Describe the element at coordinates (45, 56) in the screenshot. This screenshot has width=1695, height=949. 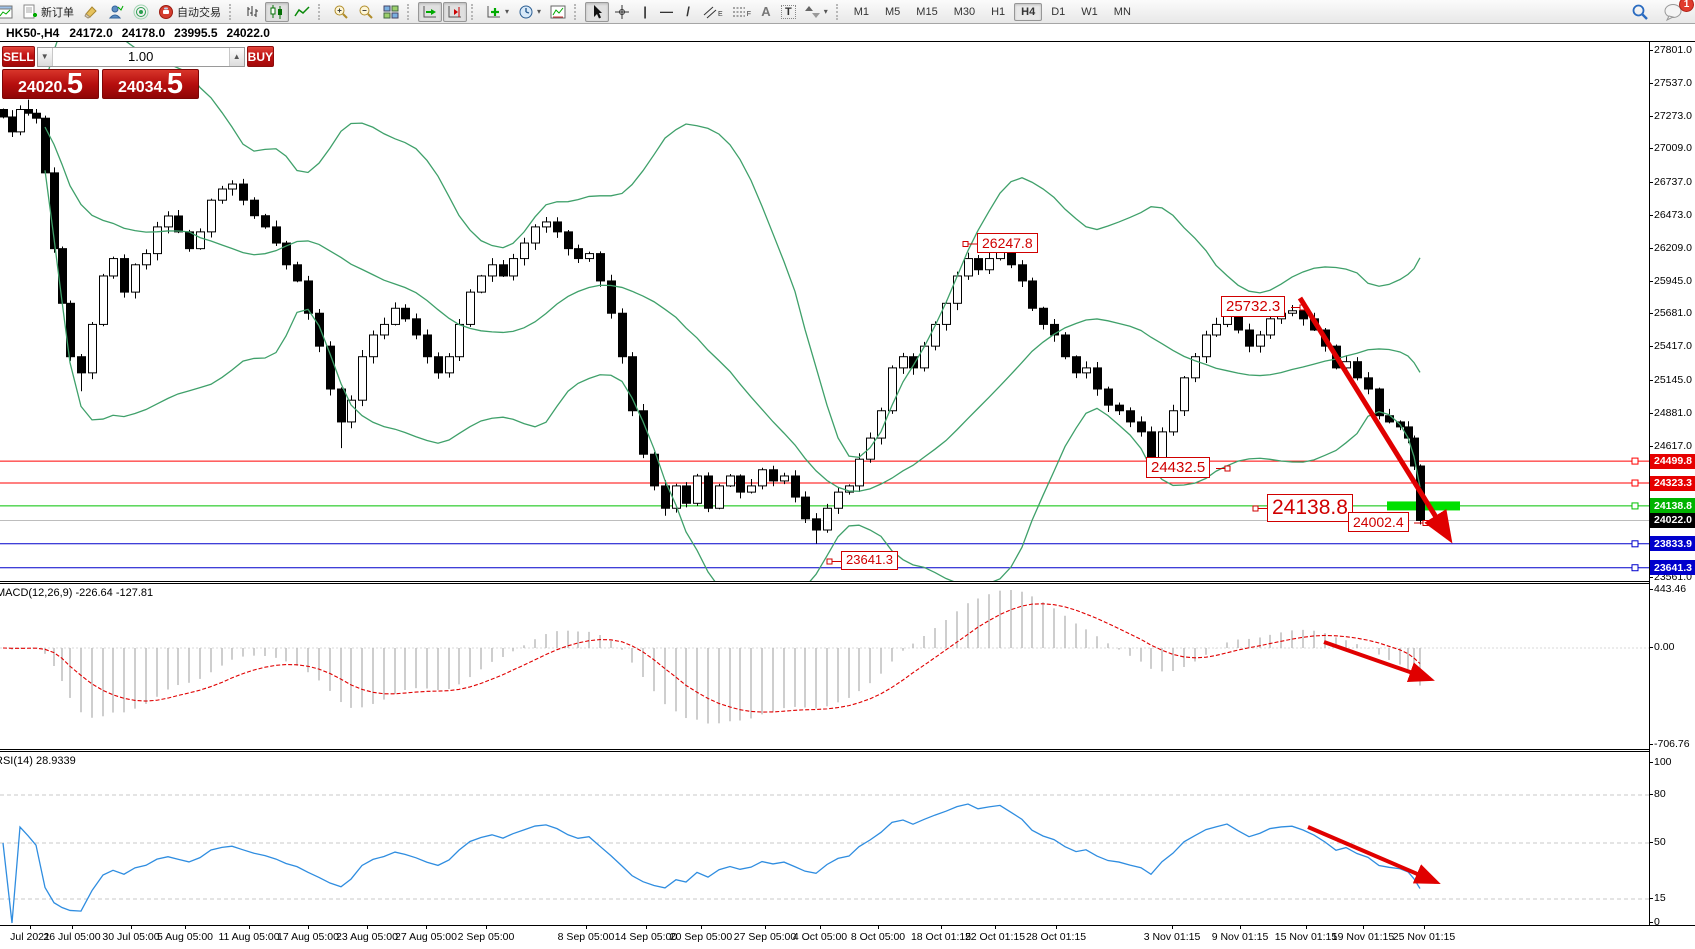
I see `volume-decrease-button: ▼` at that location.